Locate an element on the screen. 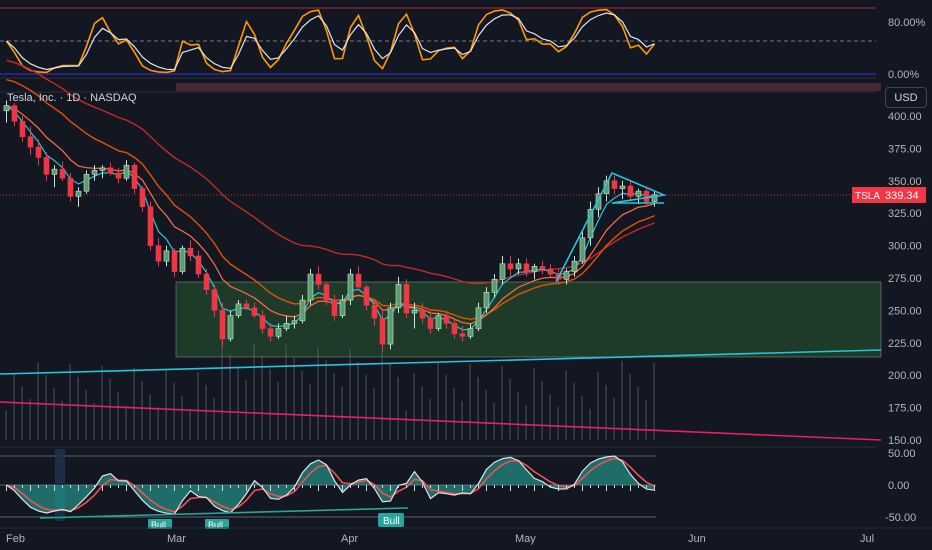 The height and width of the screenshot is (550, 932). demand-zone is located at coordinates (528, 319).